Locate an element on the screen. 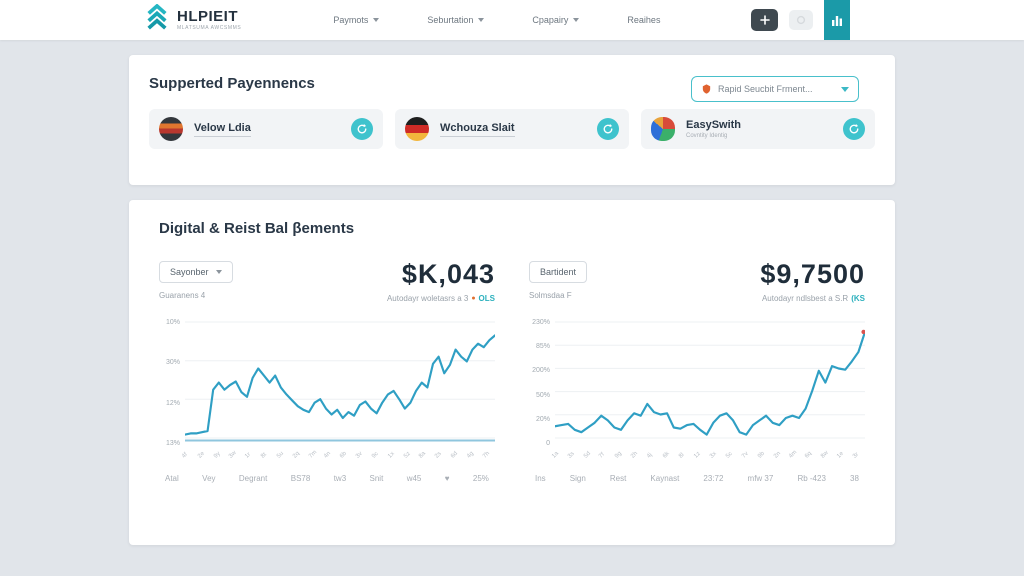 Image resolution: width=1024 pixels, height=576 pixels. period-dropdown-label: Bartident is located at coordinates (558, 272).